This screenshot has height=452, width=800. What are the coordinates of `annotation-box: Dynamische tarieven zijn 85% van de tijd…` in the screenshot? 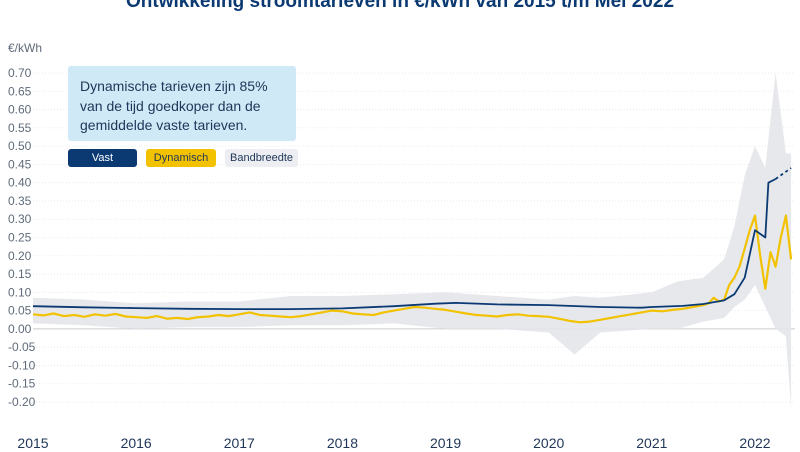 It's located at (182, 103).